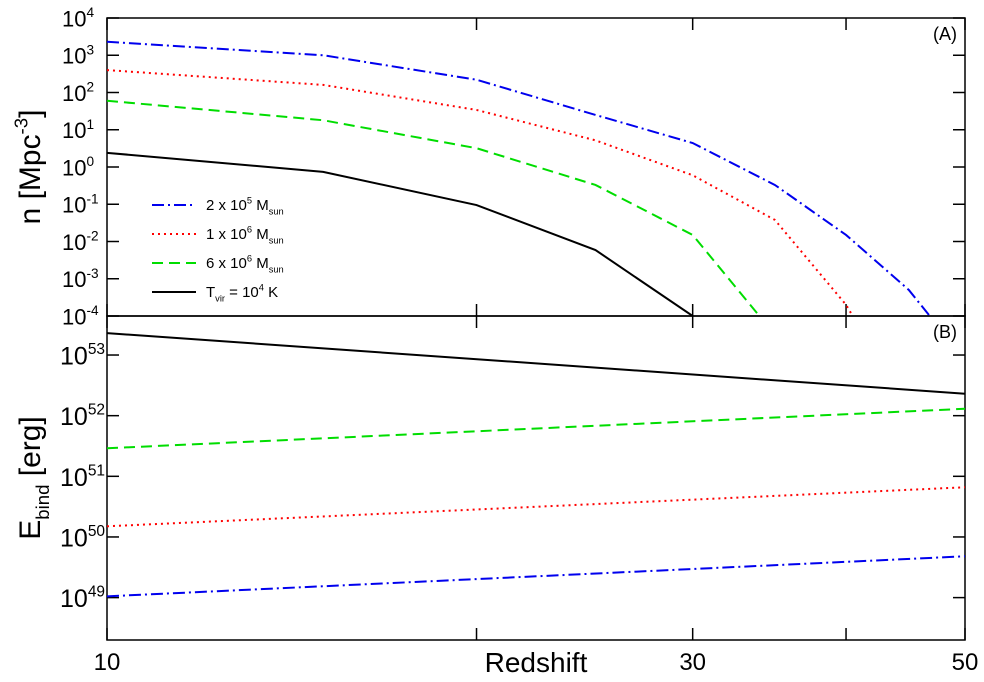  Describe the element at coordinates (97, 531) in the screenshot. I see `text-part: 50` at that location.